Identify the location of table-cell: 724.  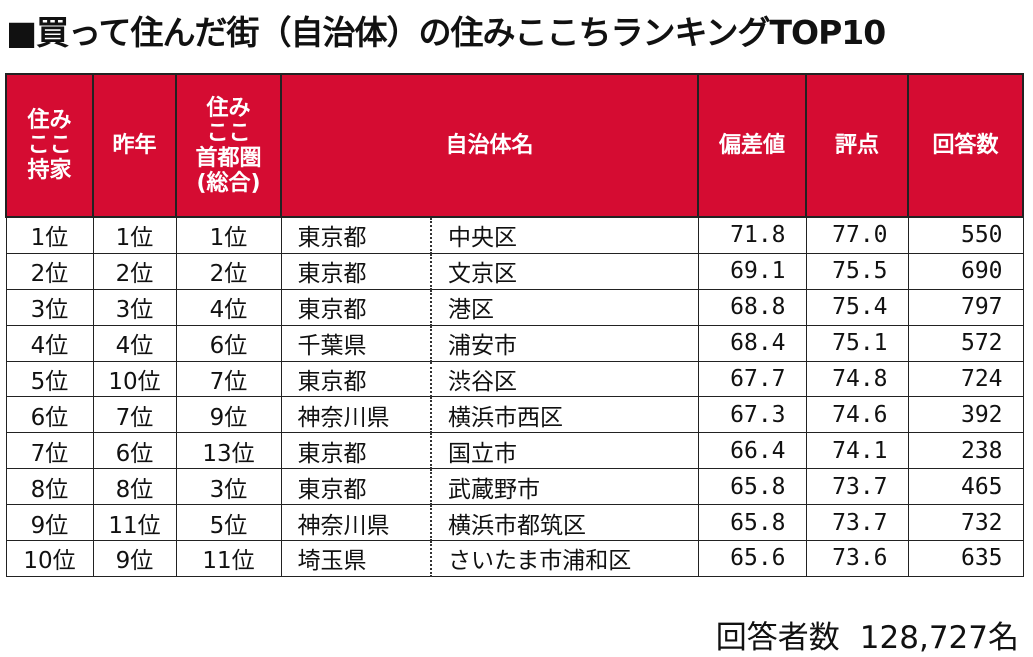
(965, 379).